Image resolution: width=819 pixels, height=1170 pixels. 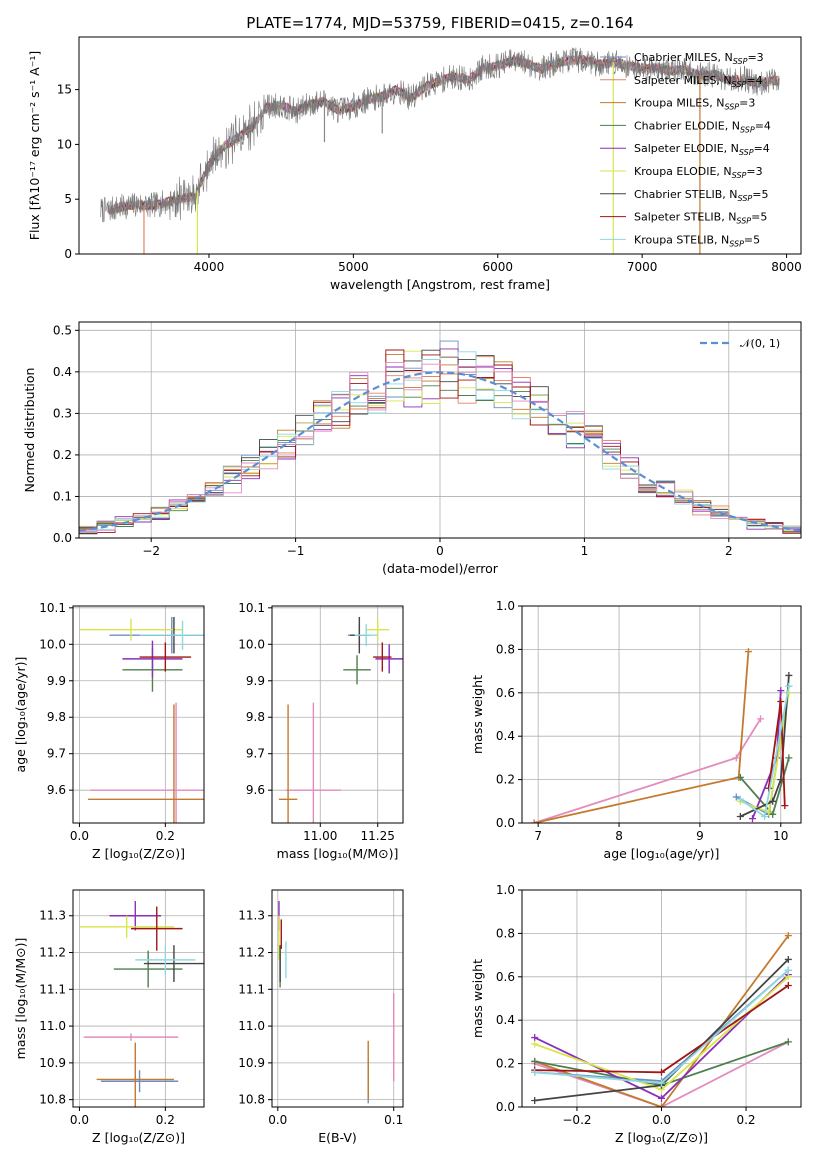 What do you see at coordinates (296, 551) in the screenshot?
I see `x-tick-label: −1` at bounding box center [296, 551].